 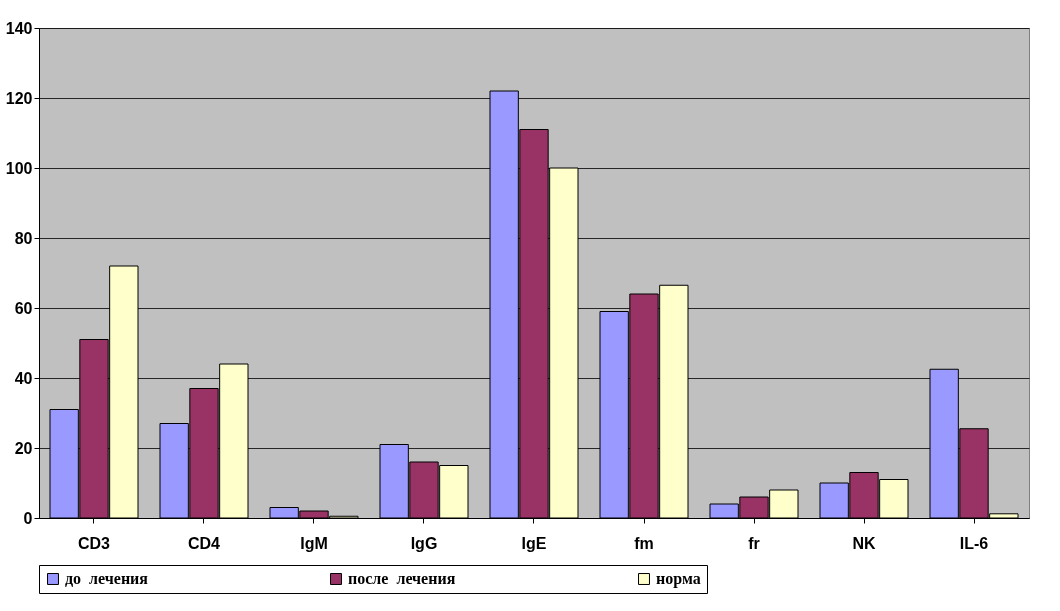 What do you see at coordinates (23, 238) in the screenshot?
I see `y-tick-label: 80` at bounding box center [23, 238].